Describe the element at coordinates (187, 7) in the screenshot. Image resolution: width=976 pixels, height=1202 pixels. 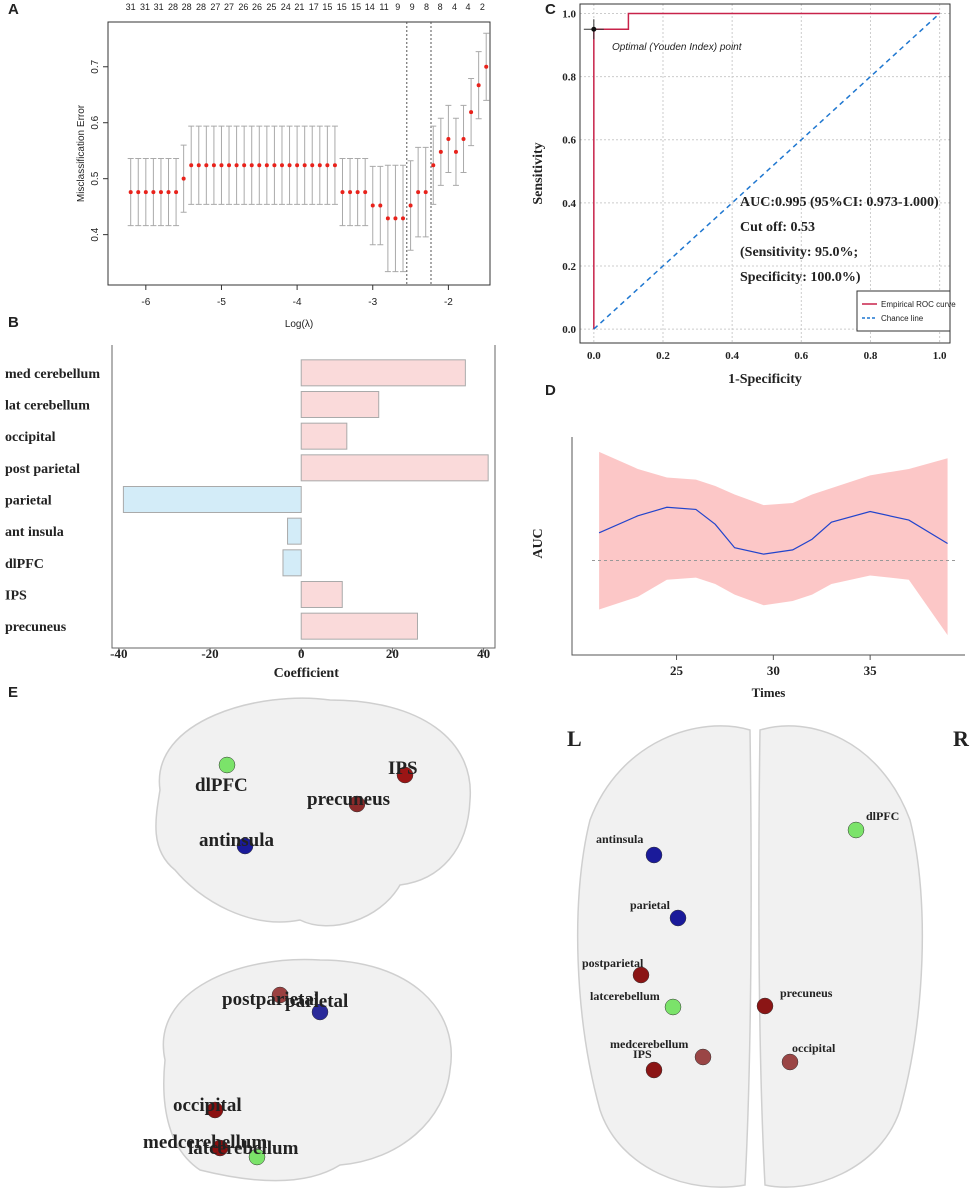
I see `top-tick-label: 28` at that location.